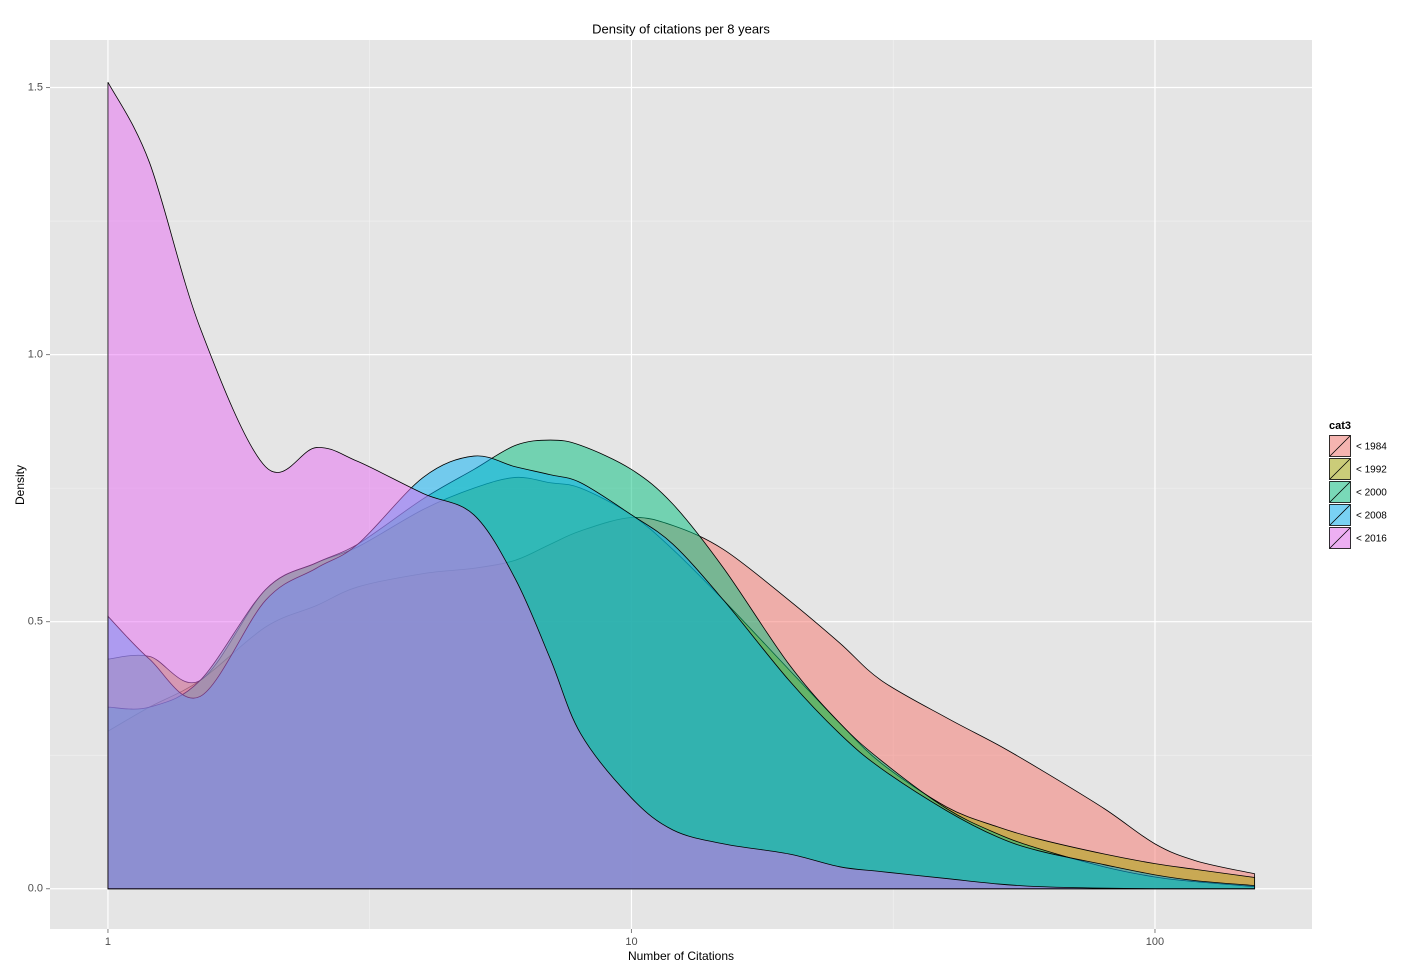  Describe the element at coordinates (1340, 426) in the screenshot. I see `legend-title: cat3` at that location.